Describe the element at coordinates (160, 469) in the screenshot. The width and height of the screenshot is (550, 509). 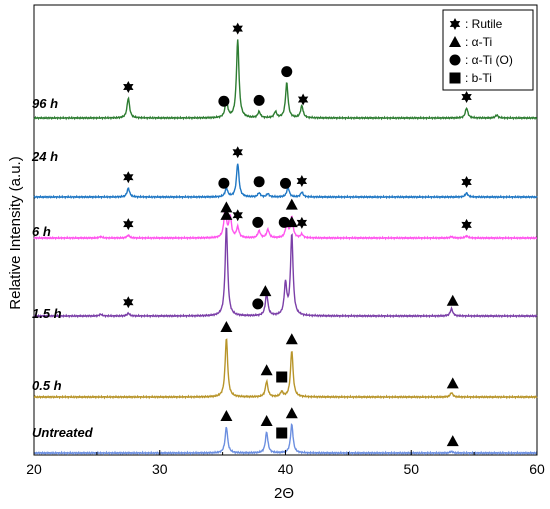
I see `x-tick-label: 30` at that location.